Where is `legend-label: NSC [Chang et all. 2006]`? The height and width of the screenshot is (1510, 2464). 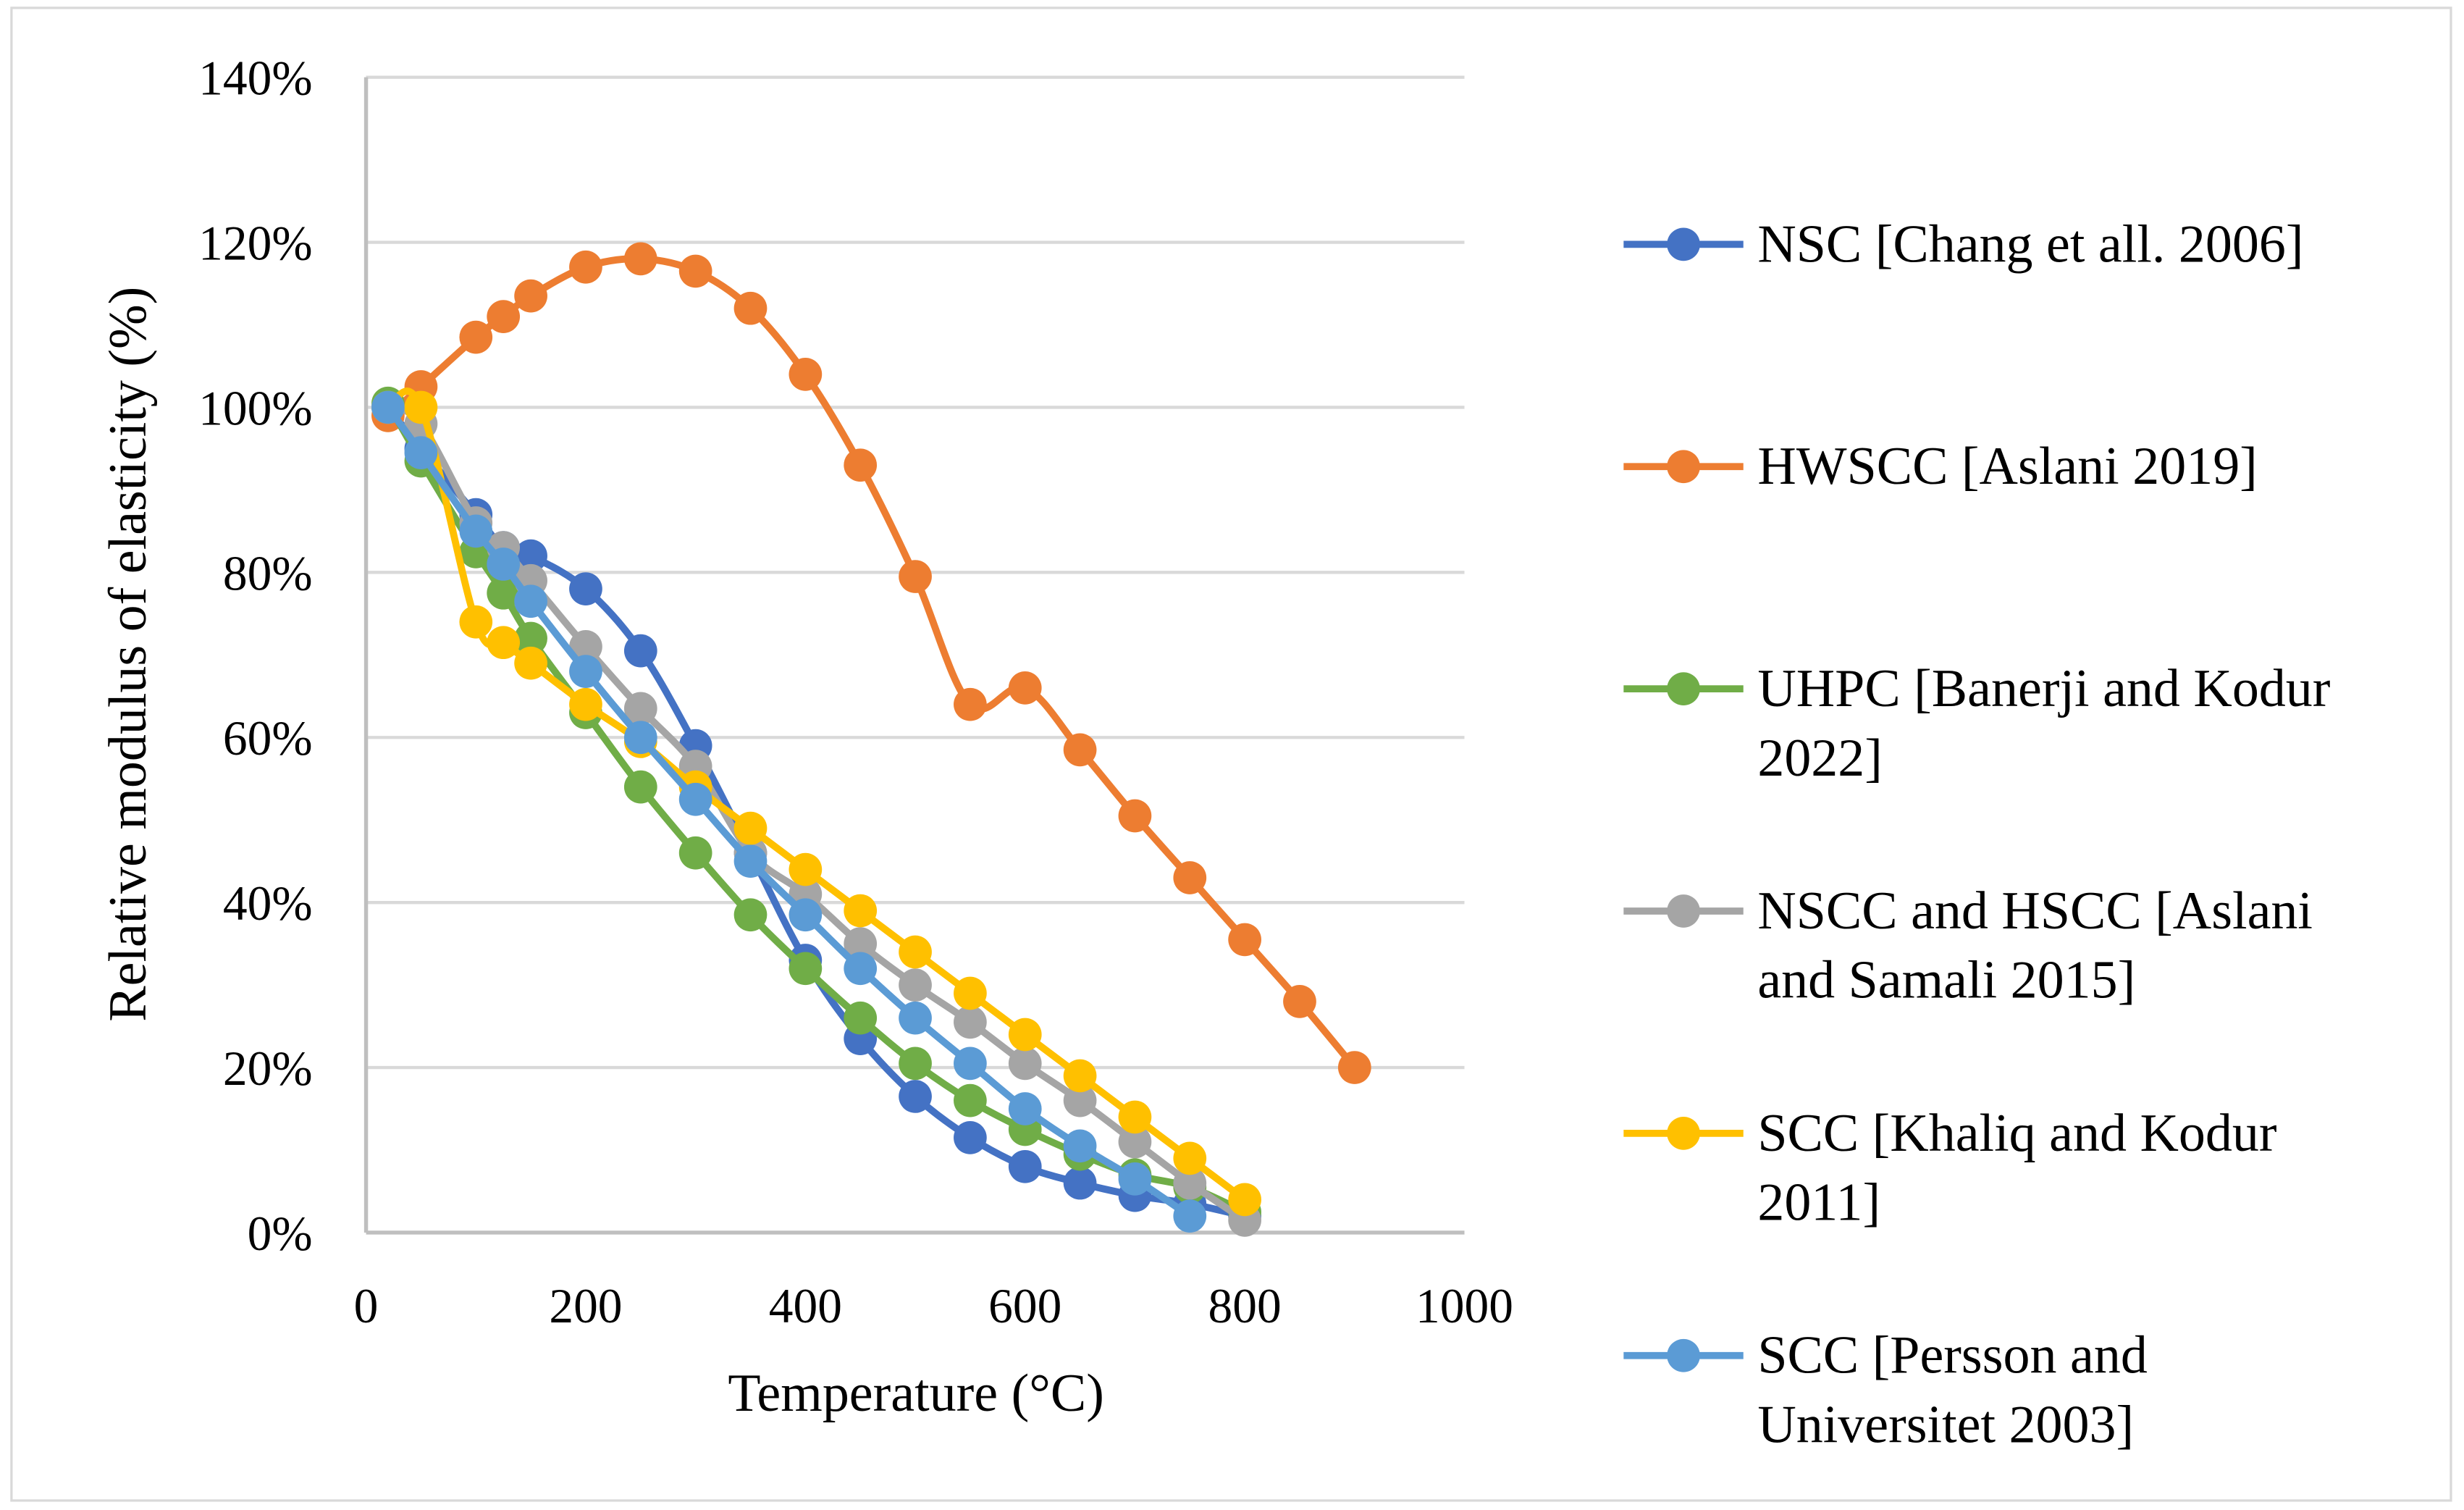
legend-label: NSC [Chang et all. 2006] is located at coordinates (2030, 244).